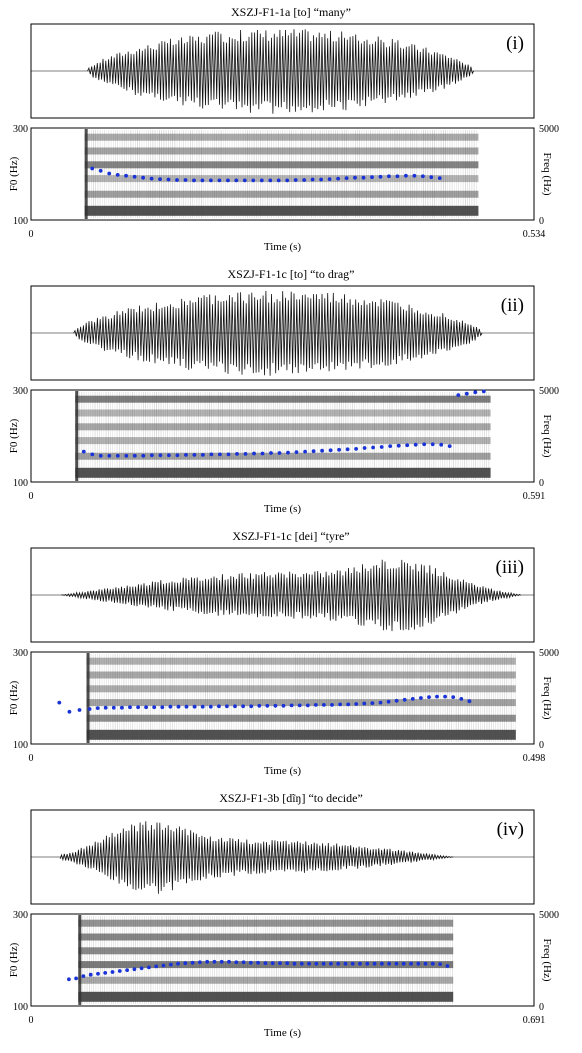 The width and height of the screenshot is (582, 1053). Describe the element at coordinates (282, 174) in the screenshot. I see `spectrogram-frame` at that location.